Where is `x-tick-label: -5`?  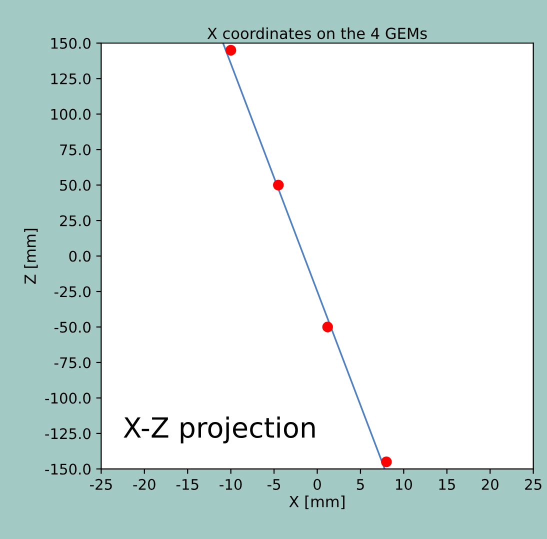 x-tick-label: -5 is located at coordinates (273, 484).